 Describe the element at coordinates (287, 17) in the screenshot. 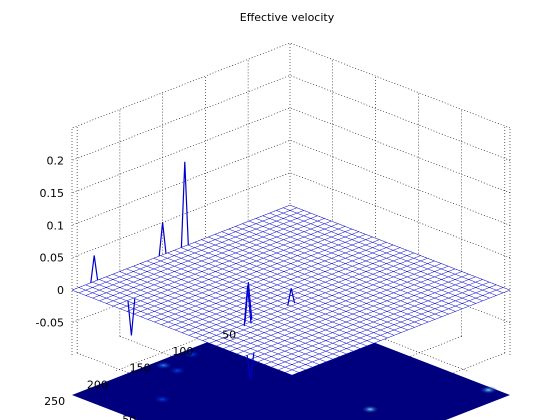

I see `chart-title: Effective velocity` at that location.